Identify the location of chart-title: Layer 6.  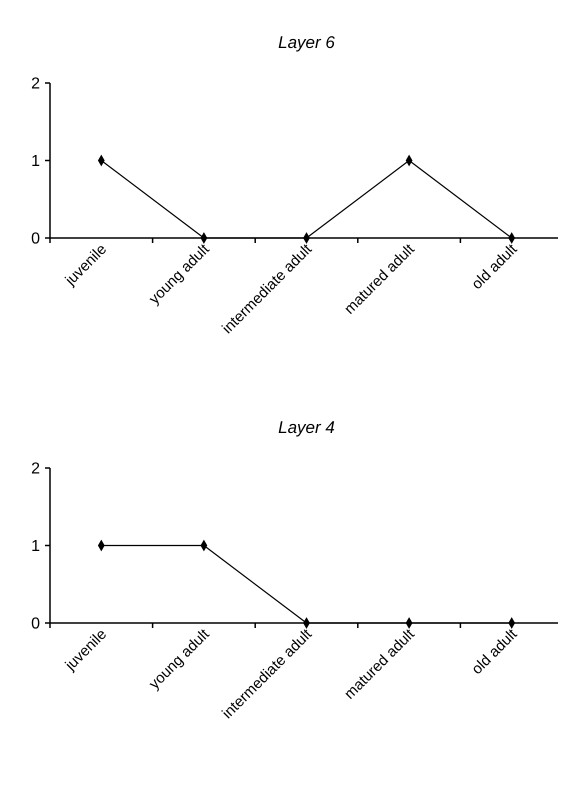
(307, 42).